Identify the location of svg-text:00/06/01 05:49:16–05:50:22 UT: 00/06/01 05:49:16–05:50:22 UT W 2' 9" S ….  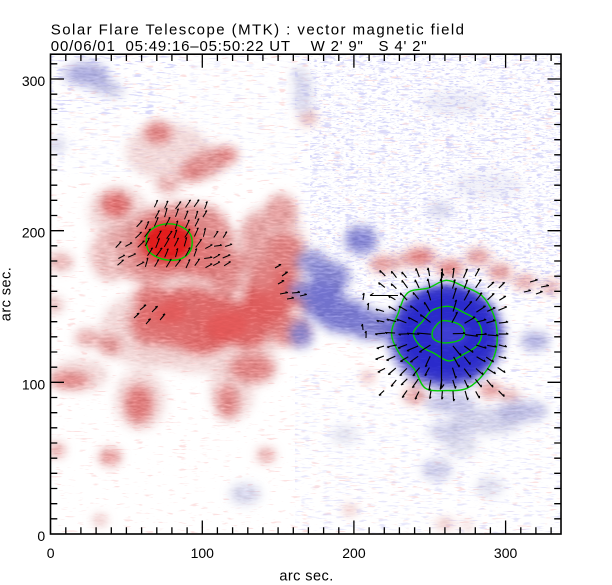
(239, 46).